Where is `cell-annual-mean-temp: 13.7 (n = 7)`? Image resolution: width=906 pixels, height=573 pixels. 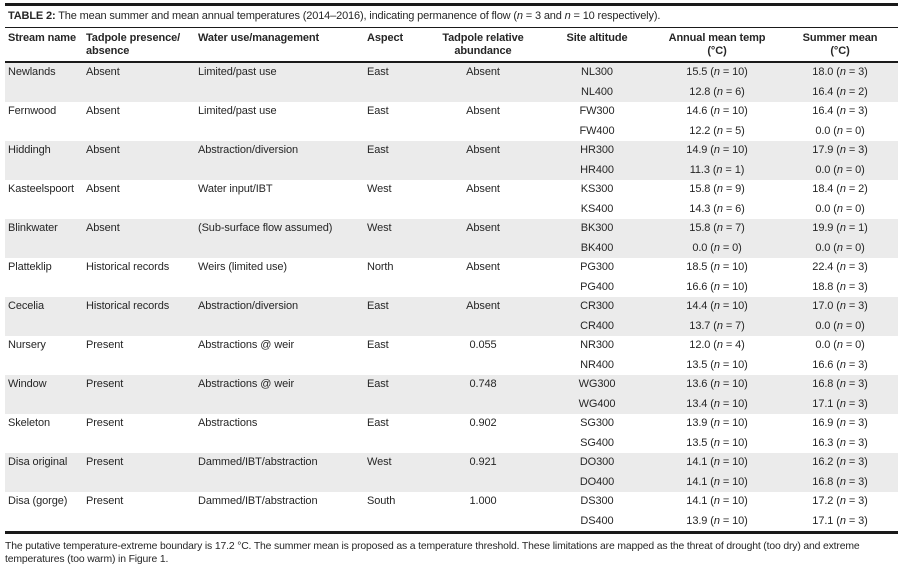 cell-annual-mean-temp: 13.7 (n = 7) is located at coordinates (717, 326).